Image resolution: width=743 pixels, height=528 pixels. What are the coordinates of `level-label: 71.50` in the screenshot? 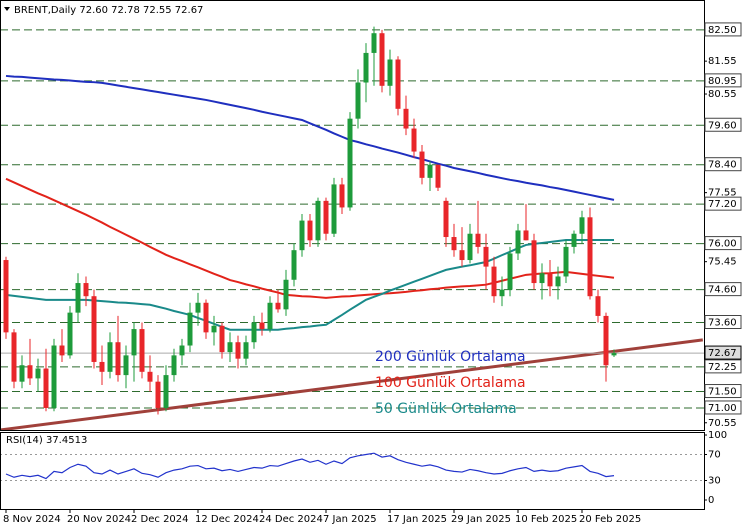 It's located at (722, 392).